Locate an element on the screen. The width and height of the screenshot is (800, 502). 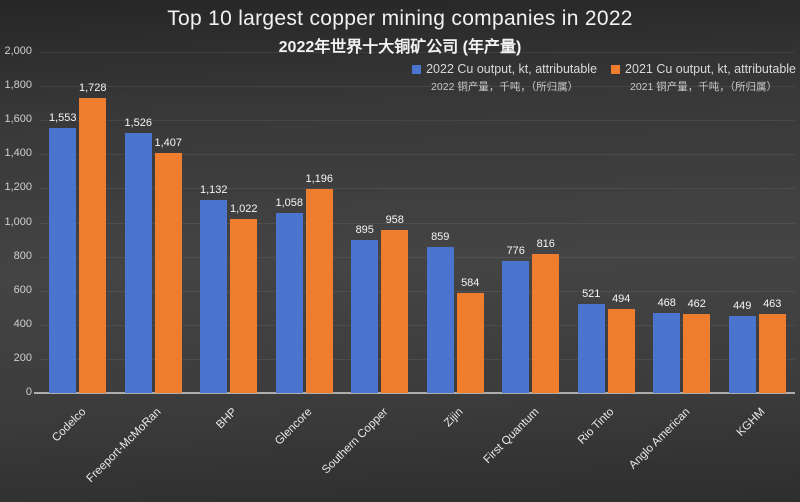
bar-value-label: 816 is located at coordinates (545, 243).